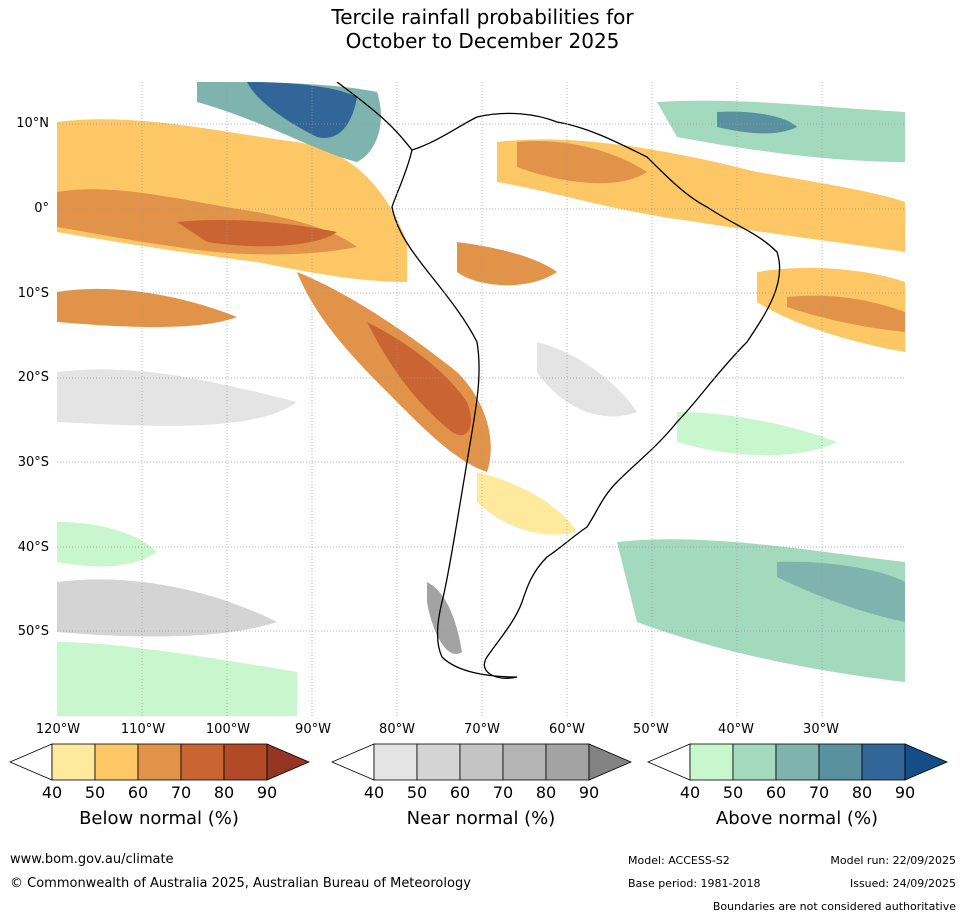 The height and width of the screenshot is (919, 965). I want to click on issued-date: Issued: 24/09/2025, so click(902, 883).